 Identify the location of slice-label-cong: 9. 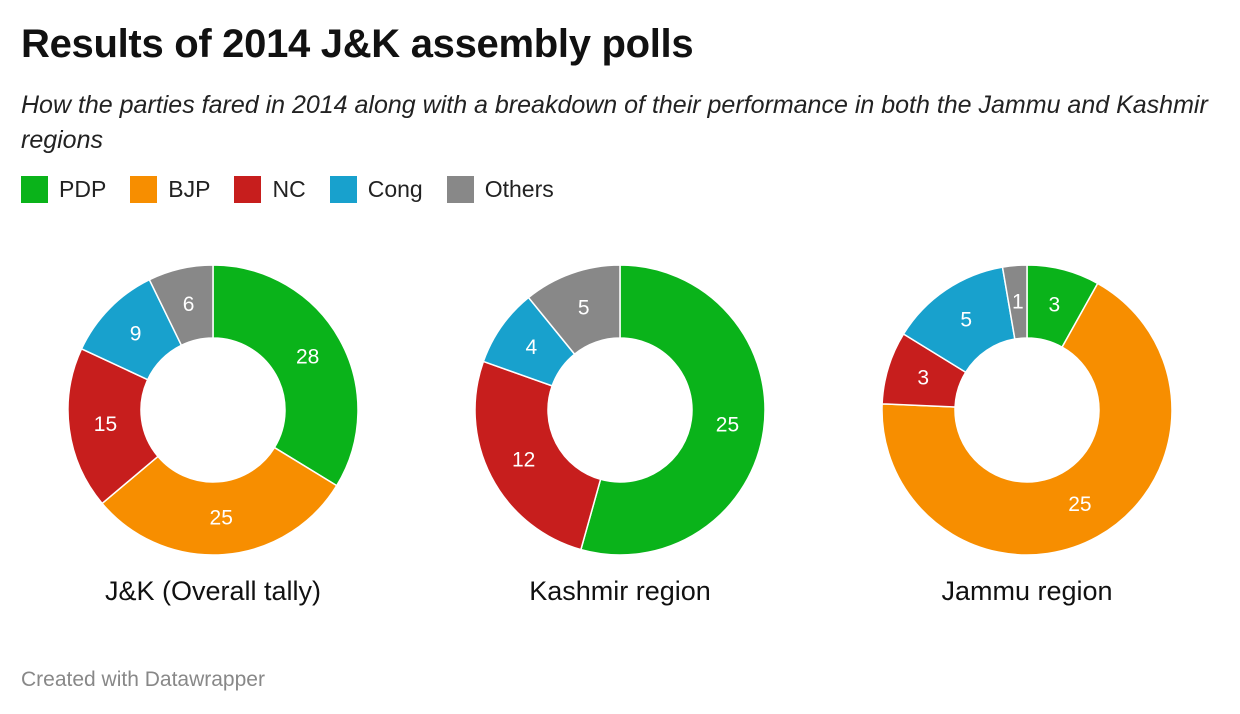
(136, 334).